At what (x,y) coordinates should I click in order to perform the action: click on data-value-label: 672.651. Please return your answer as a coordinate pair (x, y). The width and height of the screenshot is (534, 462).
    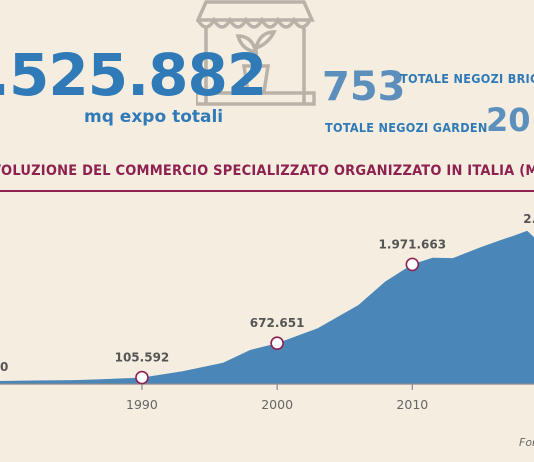
    Looking at the image, I should click on (277, 323).